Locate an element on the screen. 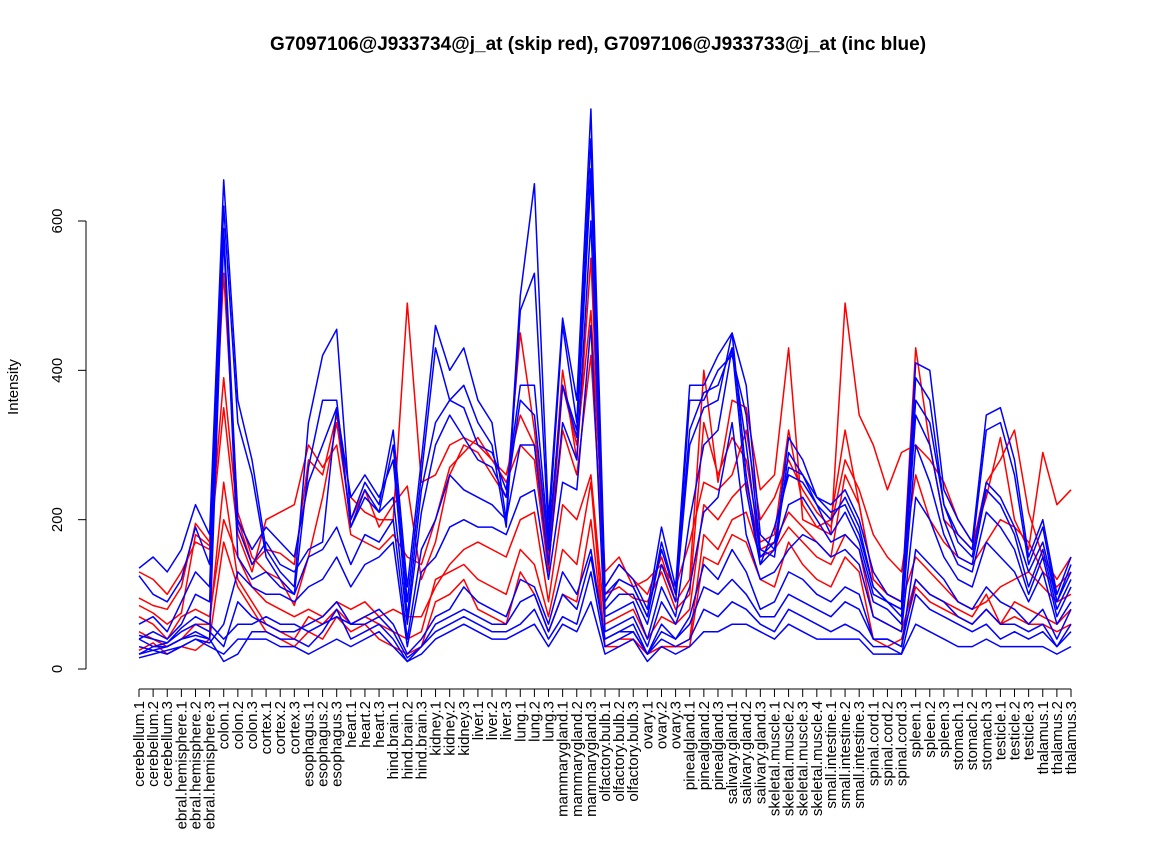  y-tick-label: 200 is located at coordinates (57, 519).